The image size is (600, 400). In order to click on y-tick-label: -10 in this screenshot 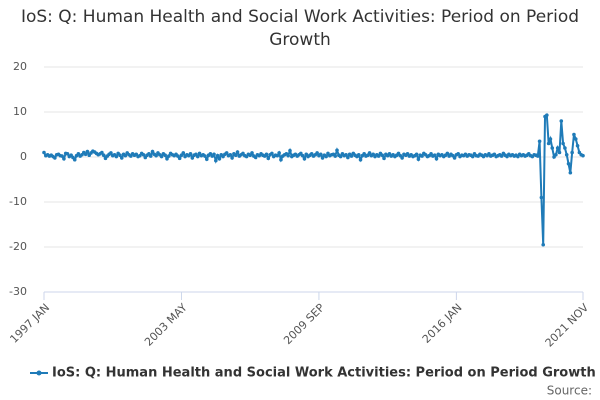, I will do `click(18, 201)`.